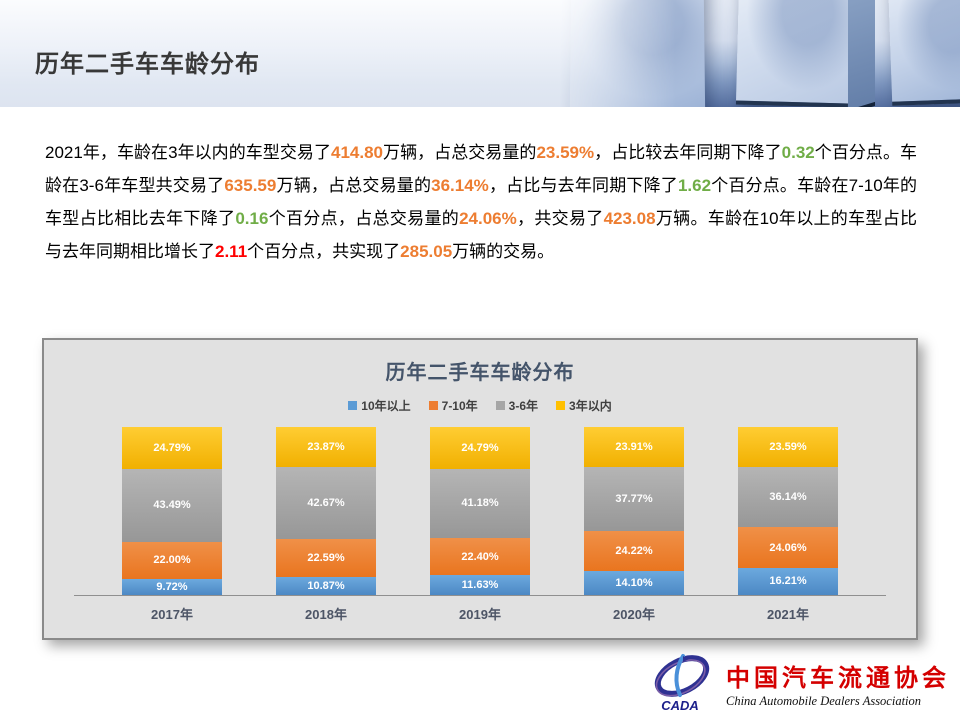 The height and width of the screenshot is (720, 960). I want to click on legend-item: 3年以内, so click(584, 405).